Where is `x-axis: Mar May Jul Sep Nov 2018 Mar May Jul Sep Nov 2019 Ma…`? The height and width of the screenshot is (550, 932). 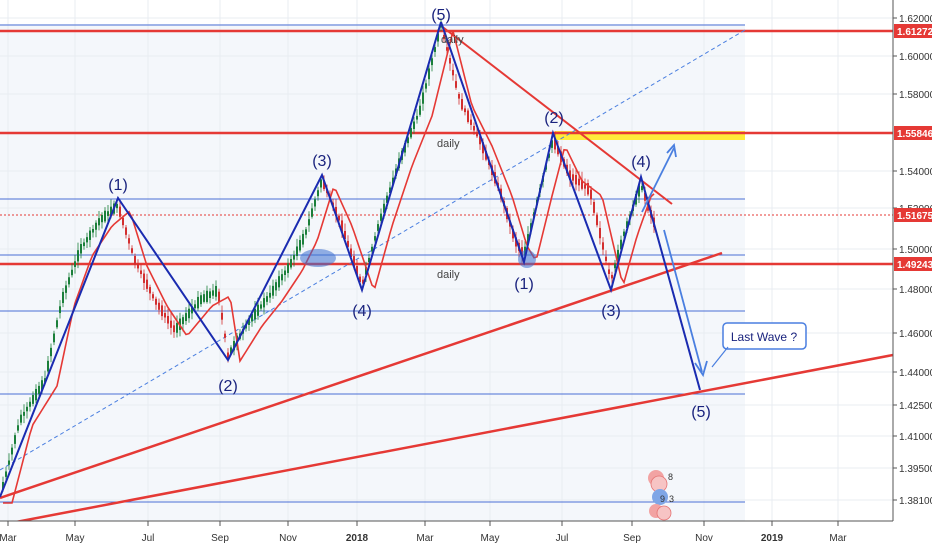 x-axis: Mar May Jul Sep Nov 2018 Mar May Jul Sep Nov 2019 Ma… is located at coordinates (446, 535).